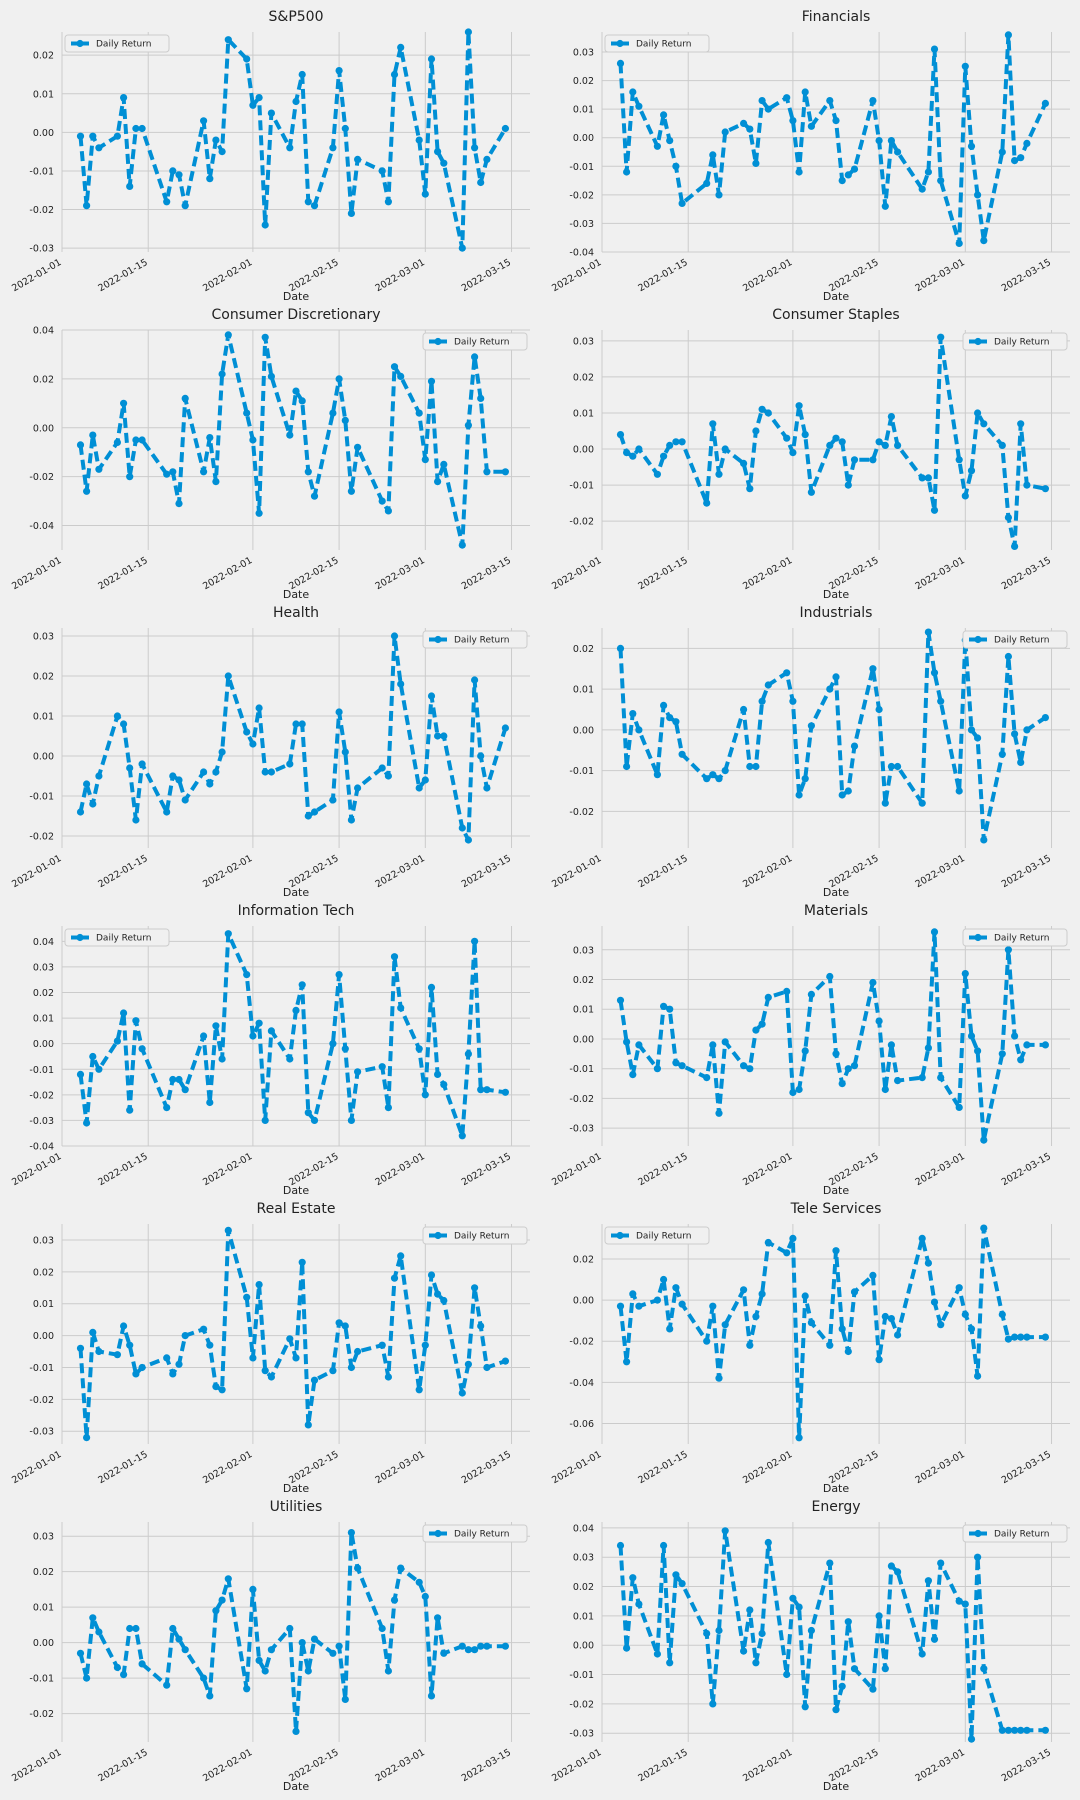 The height and width of the screenshot is (1800, 1080). What do you see at coordinates (1015, 1533) in the screenshot?
I see `legend: Daily Return` at bounding box center [1015, 1533].